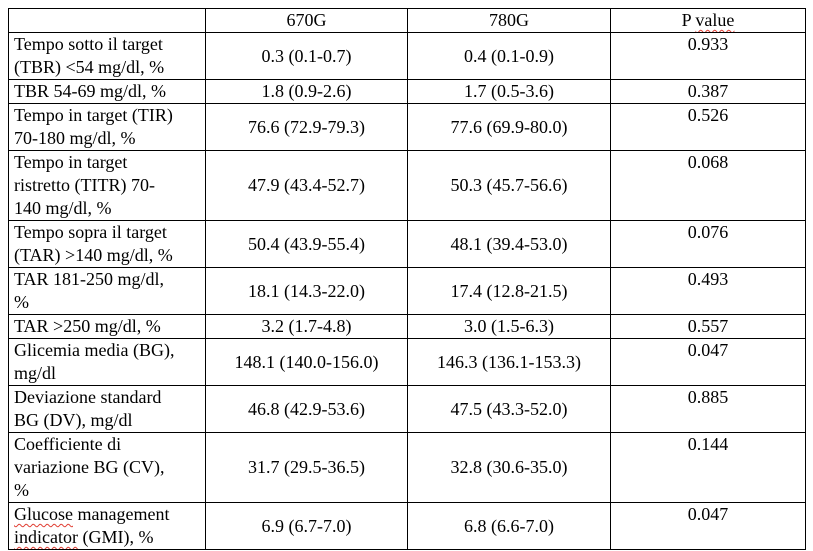  I want to click on header-empty-cell, so click(107, 20).